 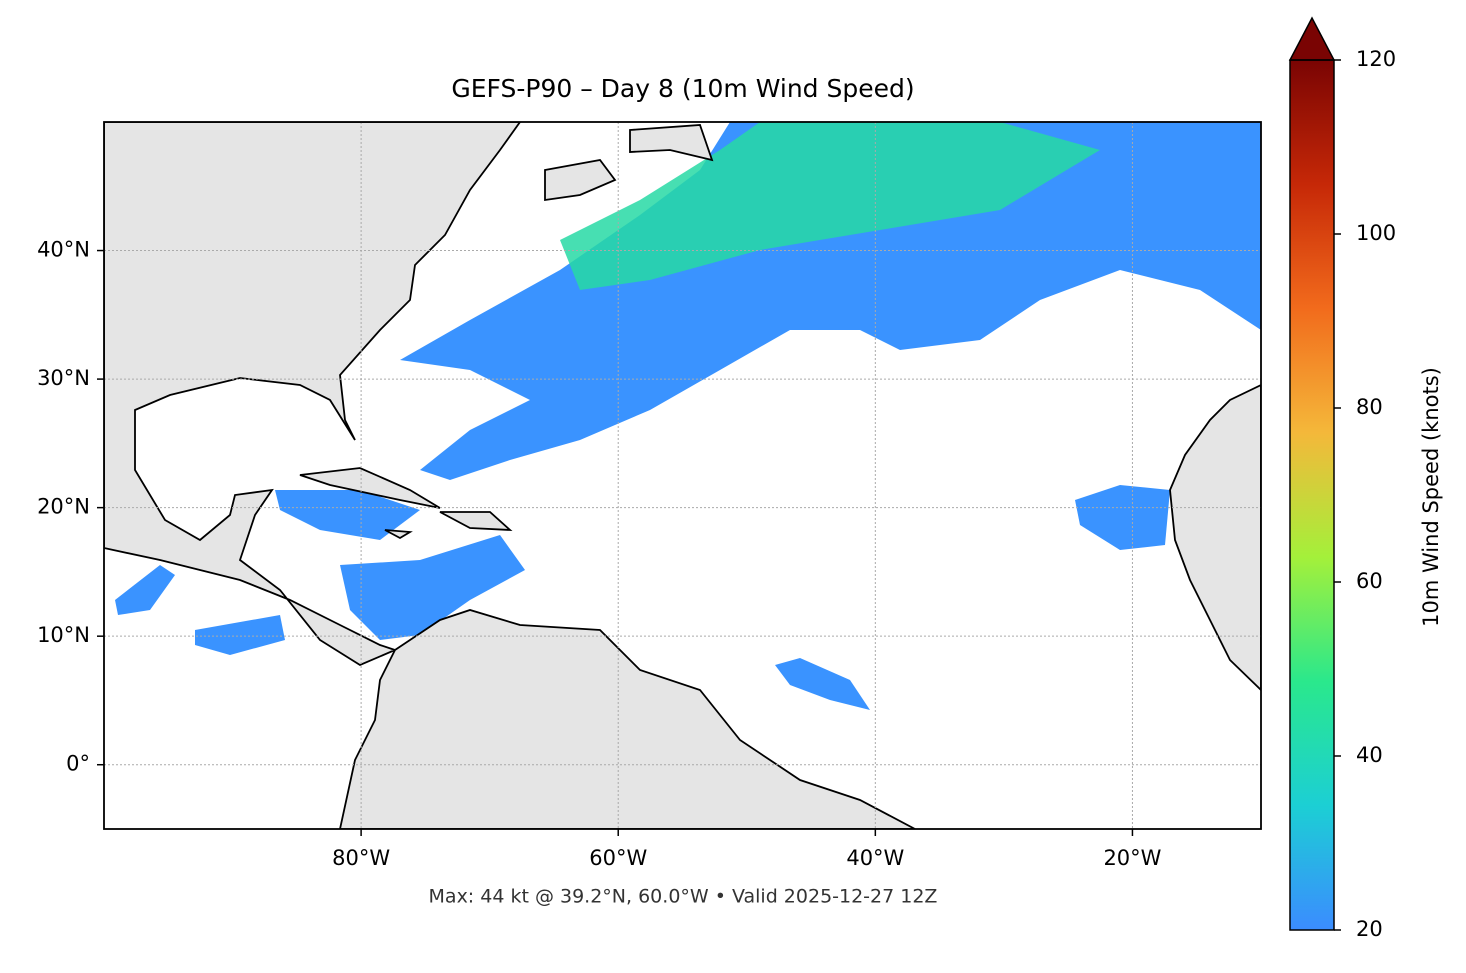 What do you see at coordinates (1376, 59) in the screenshot?
I see `colorbar-tick-label: 120` at bounding box center [1376, 59].